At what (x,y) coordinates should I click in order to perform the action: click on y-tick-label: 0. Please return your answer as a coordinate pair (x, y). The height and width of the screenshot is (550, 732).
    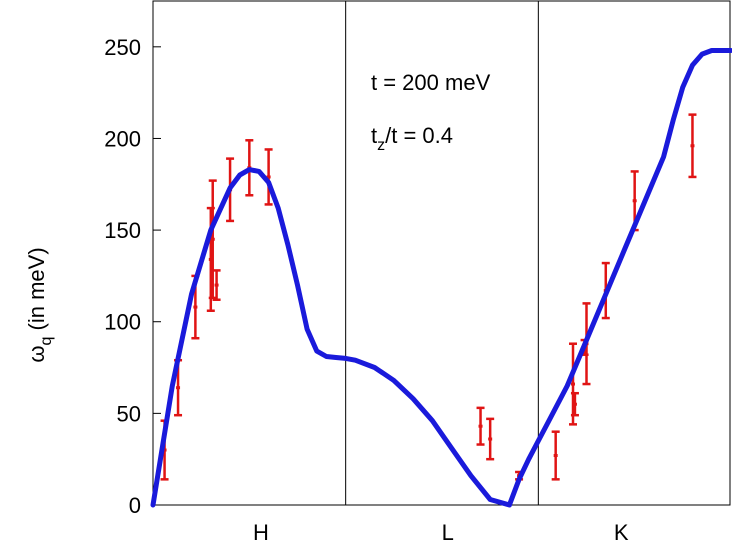
    Looking at the image, I should click on (135, 505).